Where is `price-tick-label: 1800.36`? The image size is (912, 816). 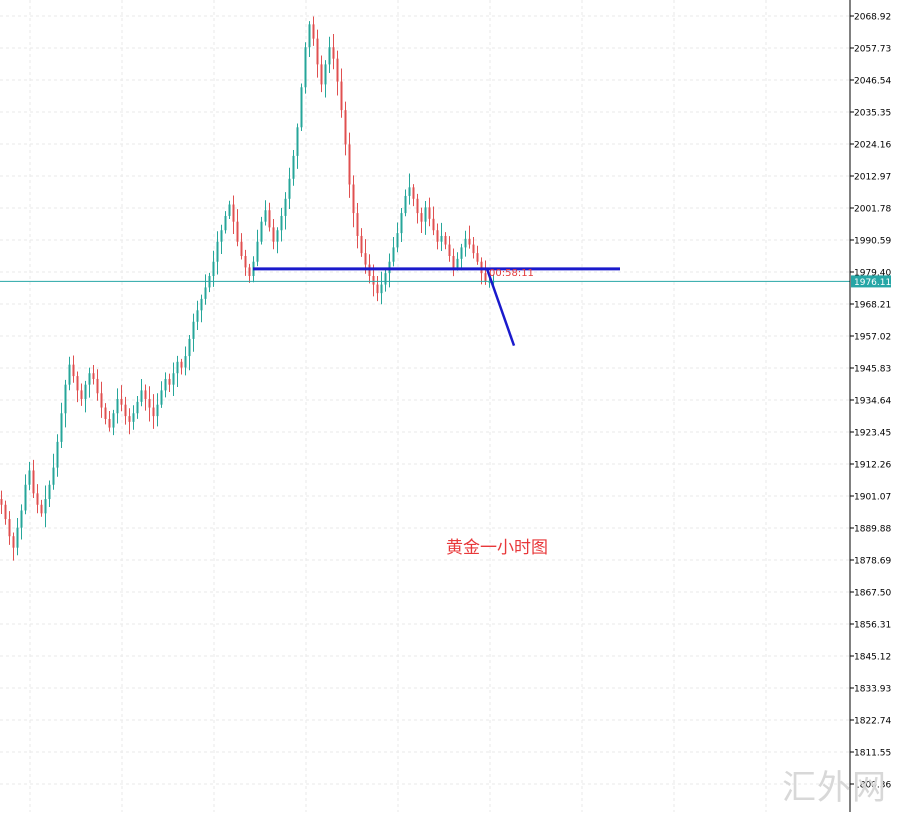 price-tick-label: 1800.36 is located at coordinates (872, 786).